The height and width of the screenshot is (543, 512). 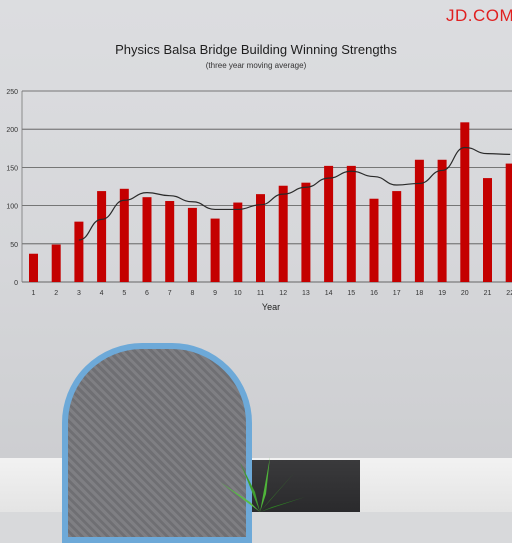 I want to click on x-tick-label: 7, so click(x=170, y=293).